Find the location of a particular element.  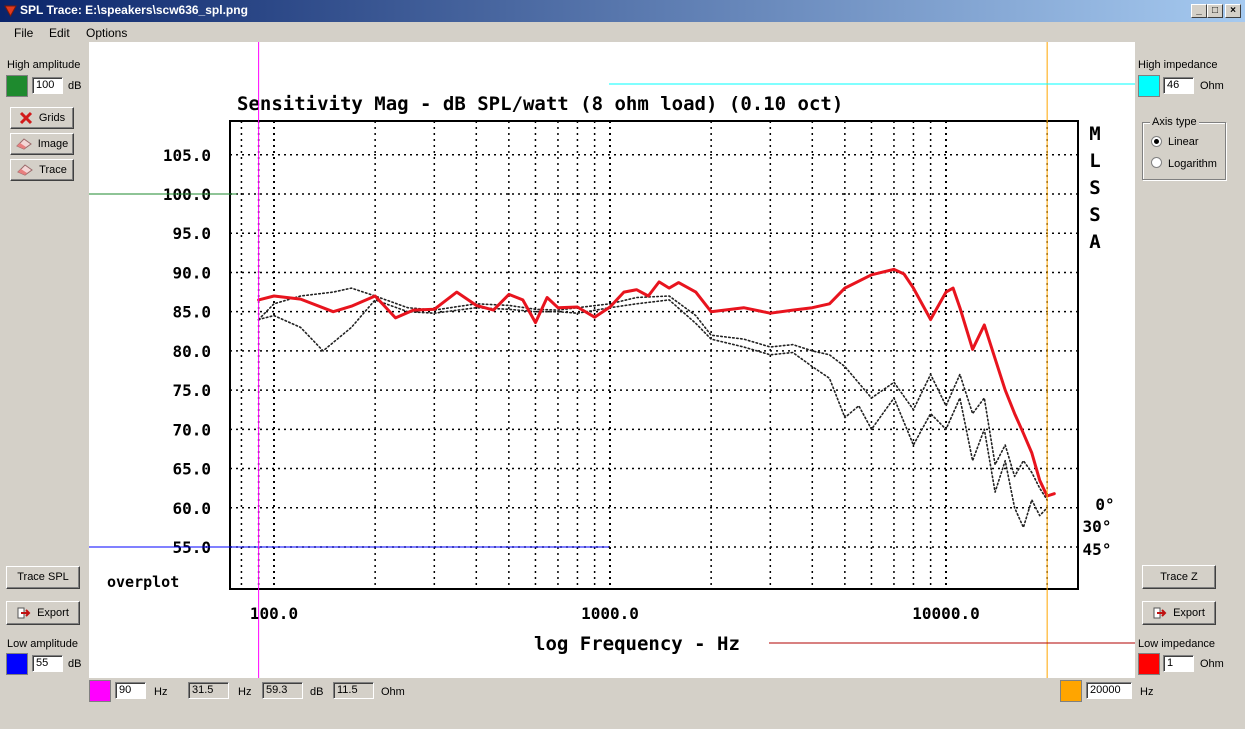

app-icon is located at coordinates (10, 11).